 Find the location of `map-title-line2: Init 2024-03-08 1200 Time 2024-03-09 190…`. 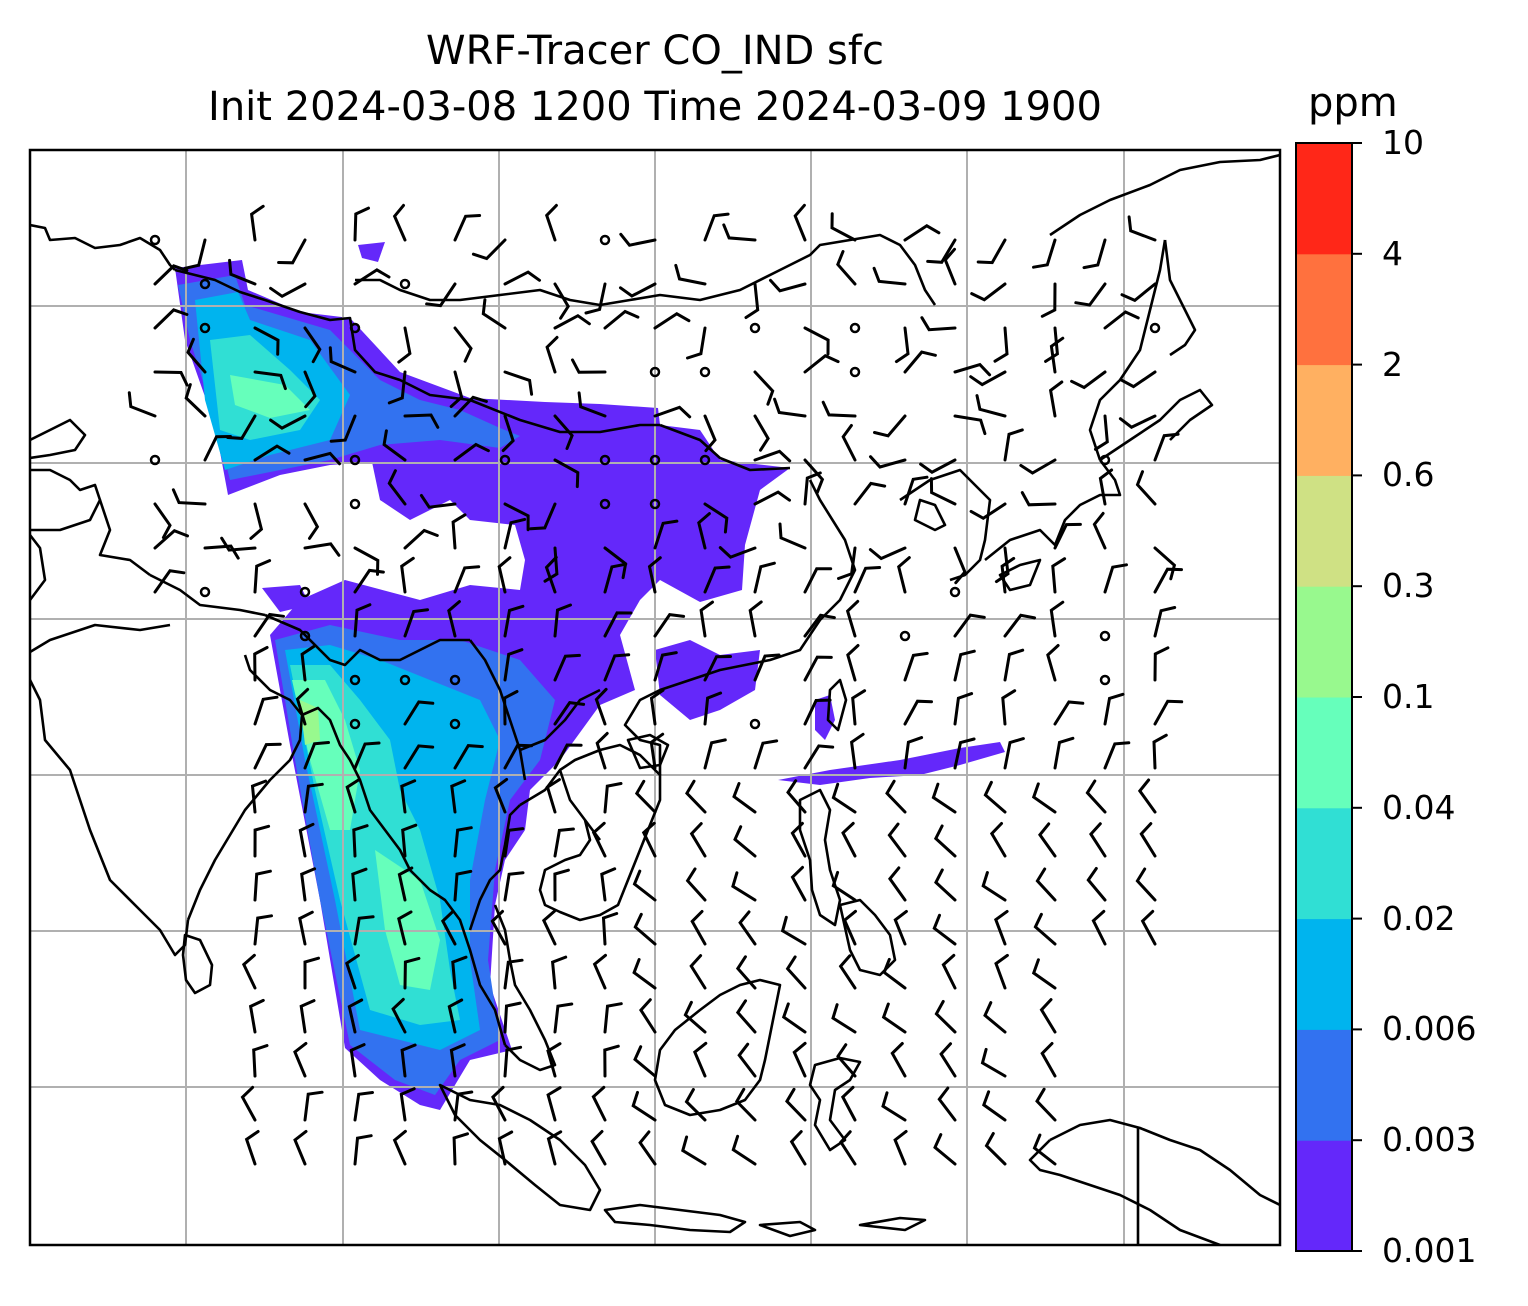

map-title-line2: Init 2024-03-08 1200 Time 2024-03-09 190… is located at coordinates (655, 107).